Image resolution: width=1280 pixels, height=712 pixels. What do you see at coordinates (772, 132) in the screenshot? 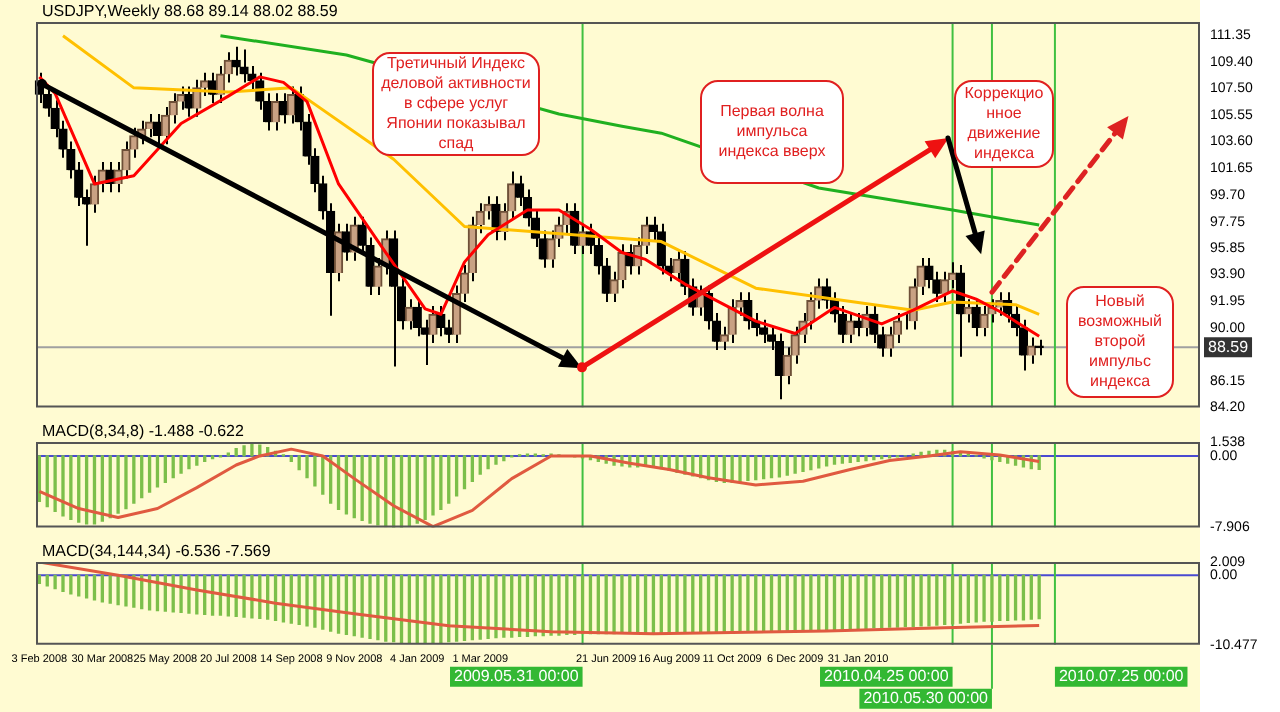
I see `callout-box: Первая волна импульса индекса вверх` at bounding box center [772, 132].